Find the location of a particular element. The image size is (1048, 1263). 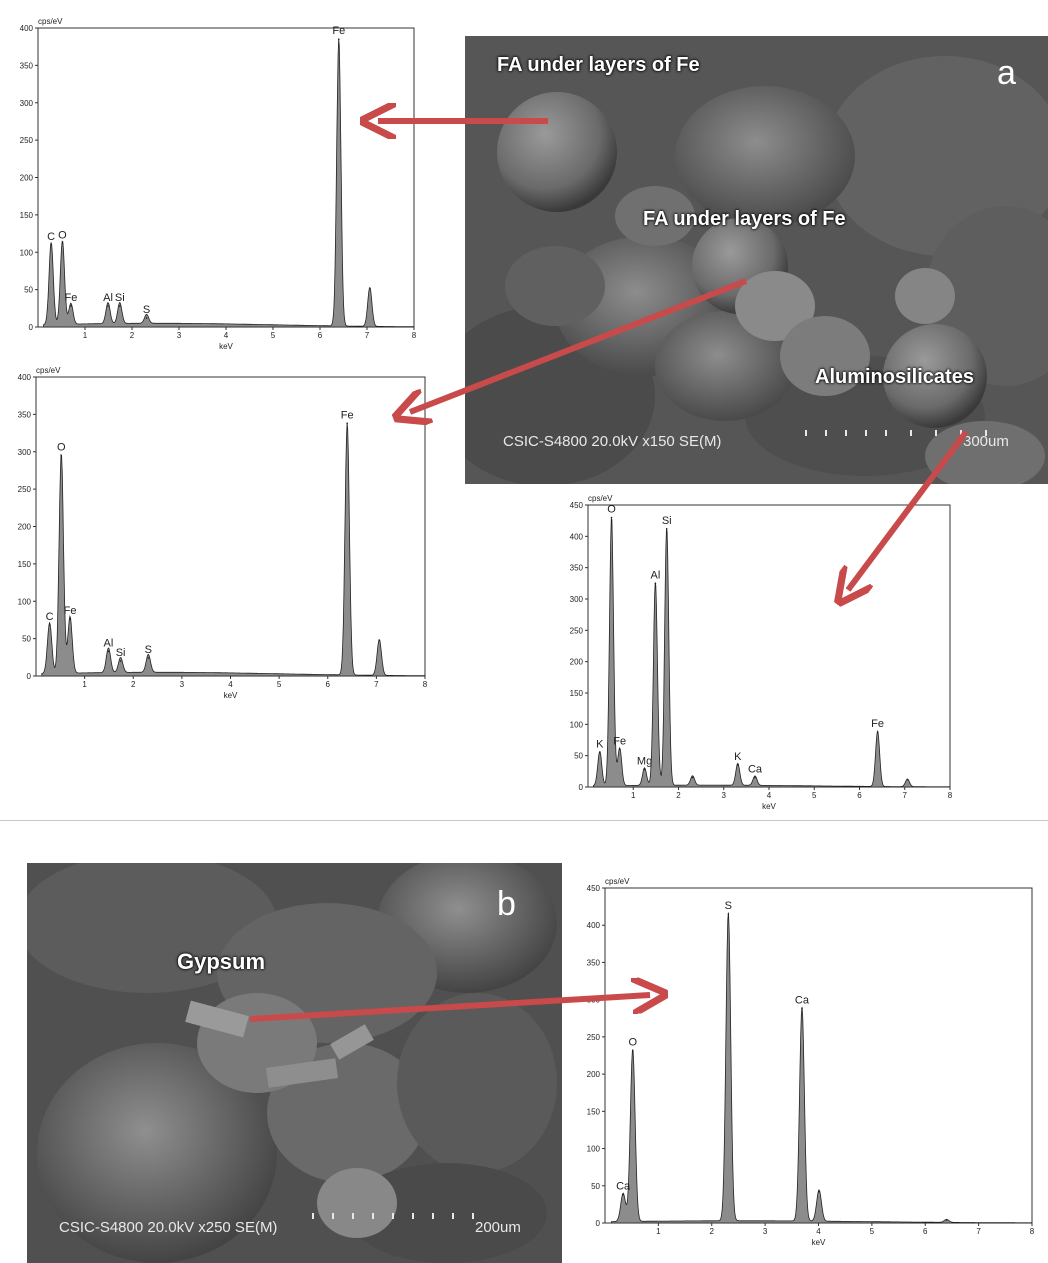

peak-label-7: K is located at coordinates (738, 757).